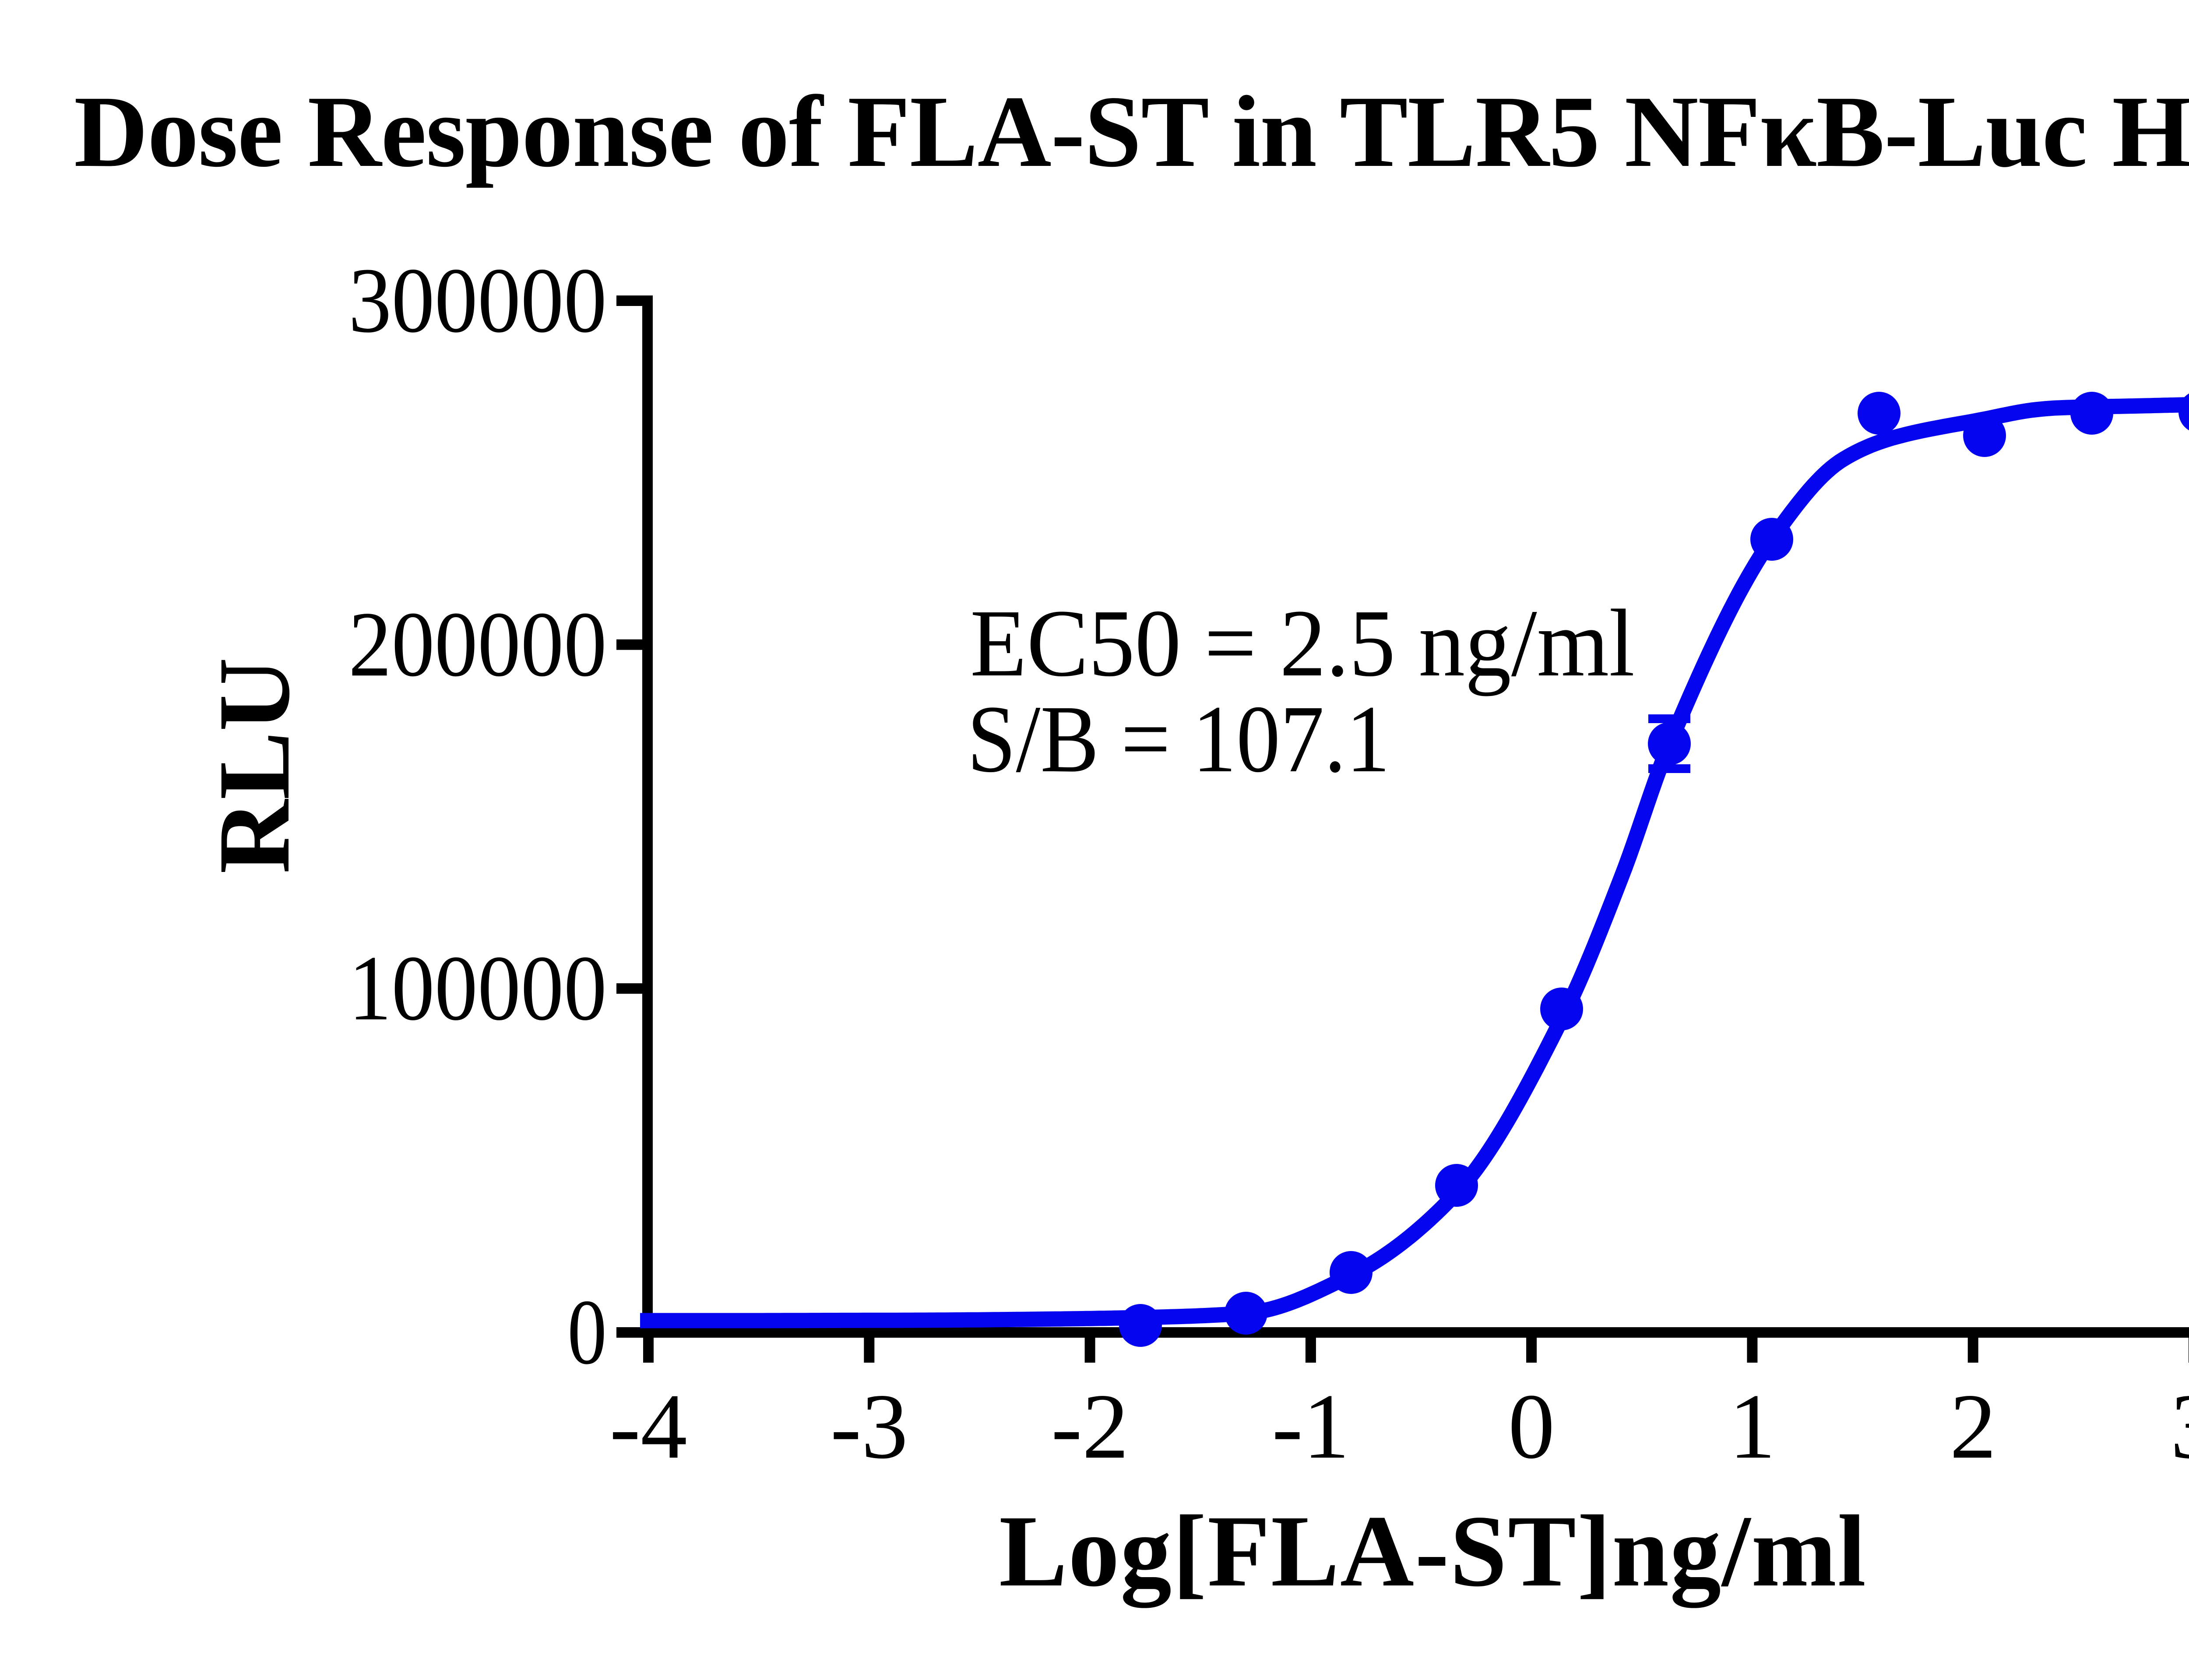 The image size is (2189, 1680). I want to click on svg-text: 100000, so click(478, 988).